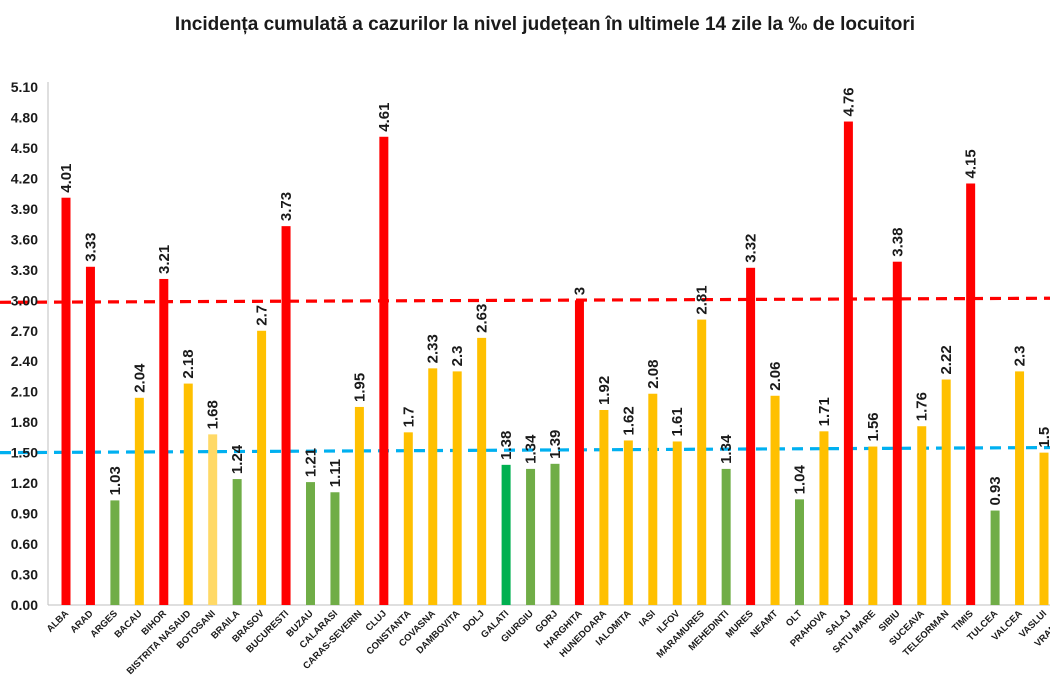 This screenshot has width=1050, height=700. I want to click on y-tick-label: 0.90, so click(24, 514).